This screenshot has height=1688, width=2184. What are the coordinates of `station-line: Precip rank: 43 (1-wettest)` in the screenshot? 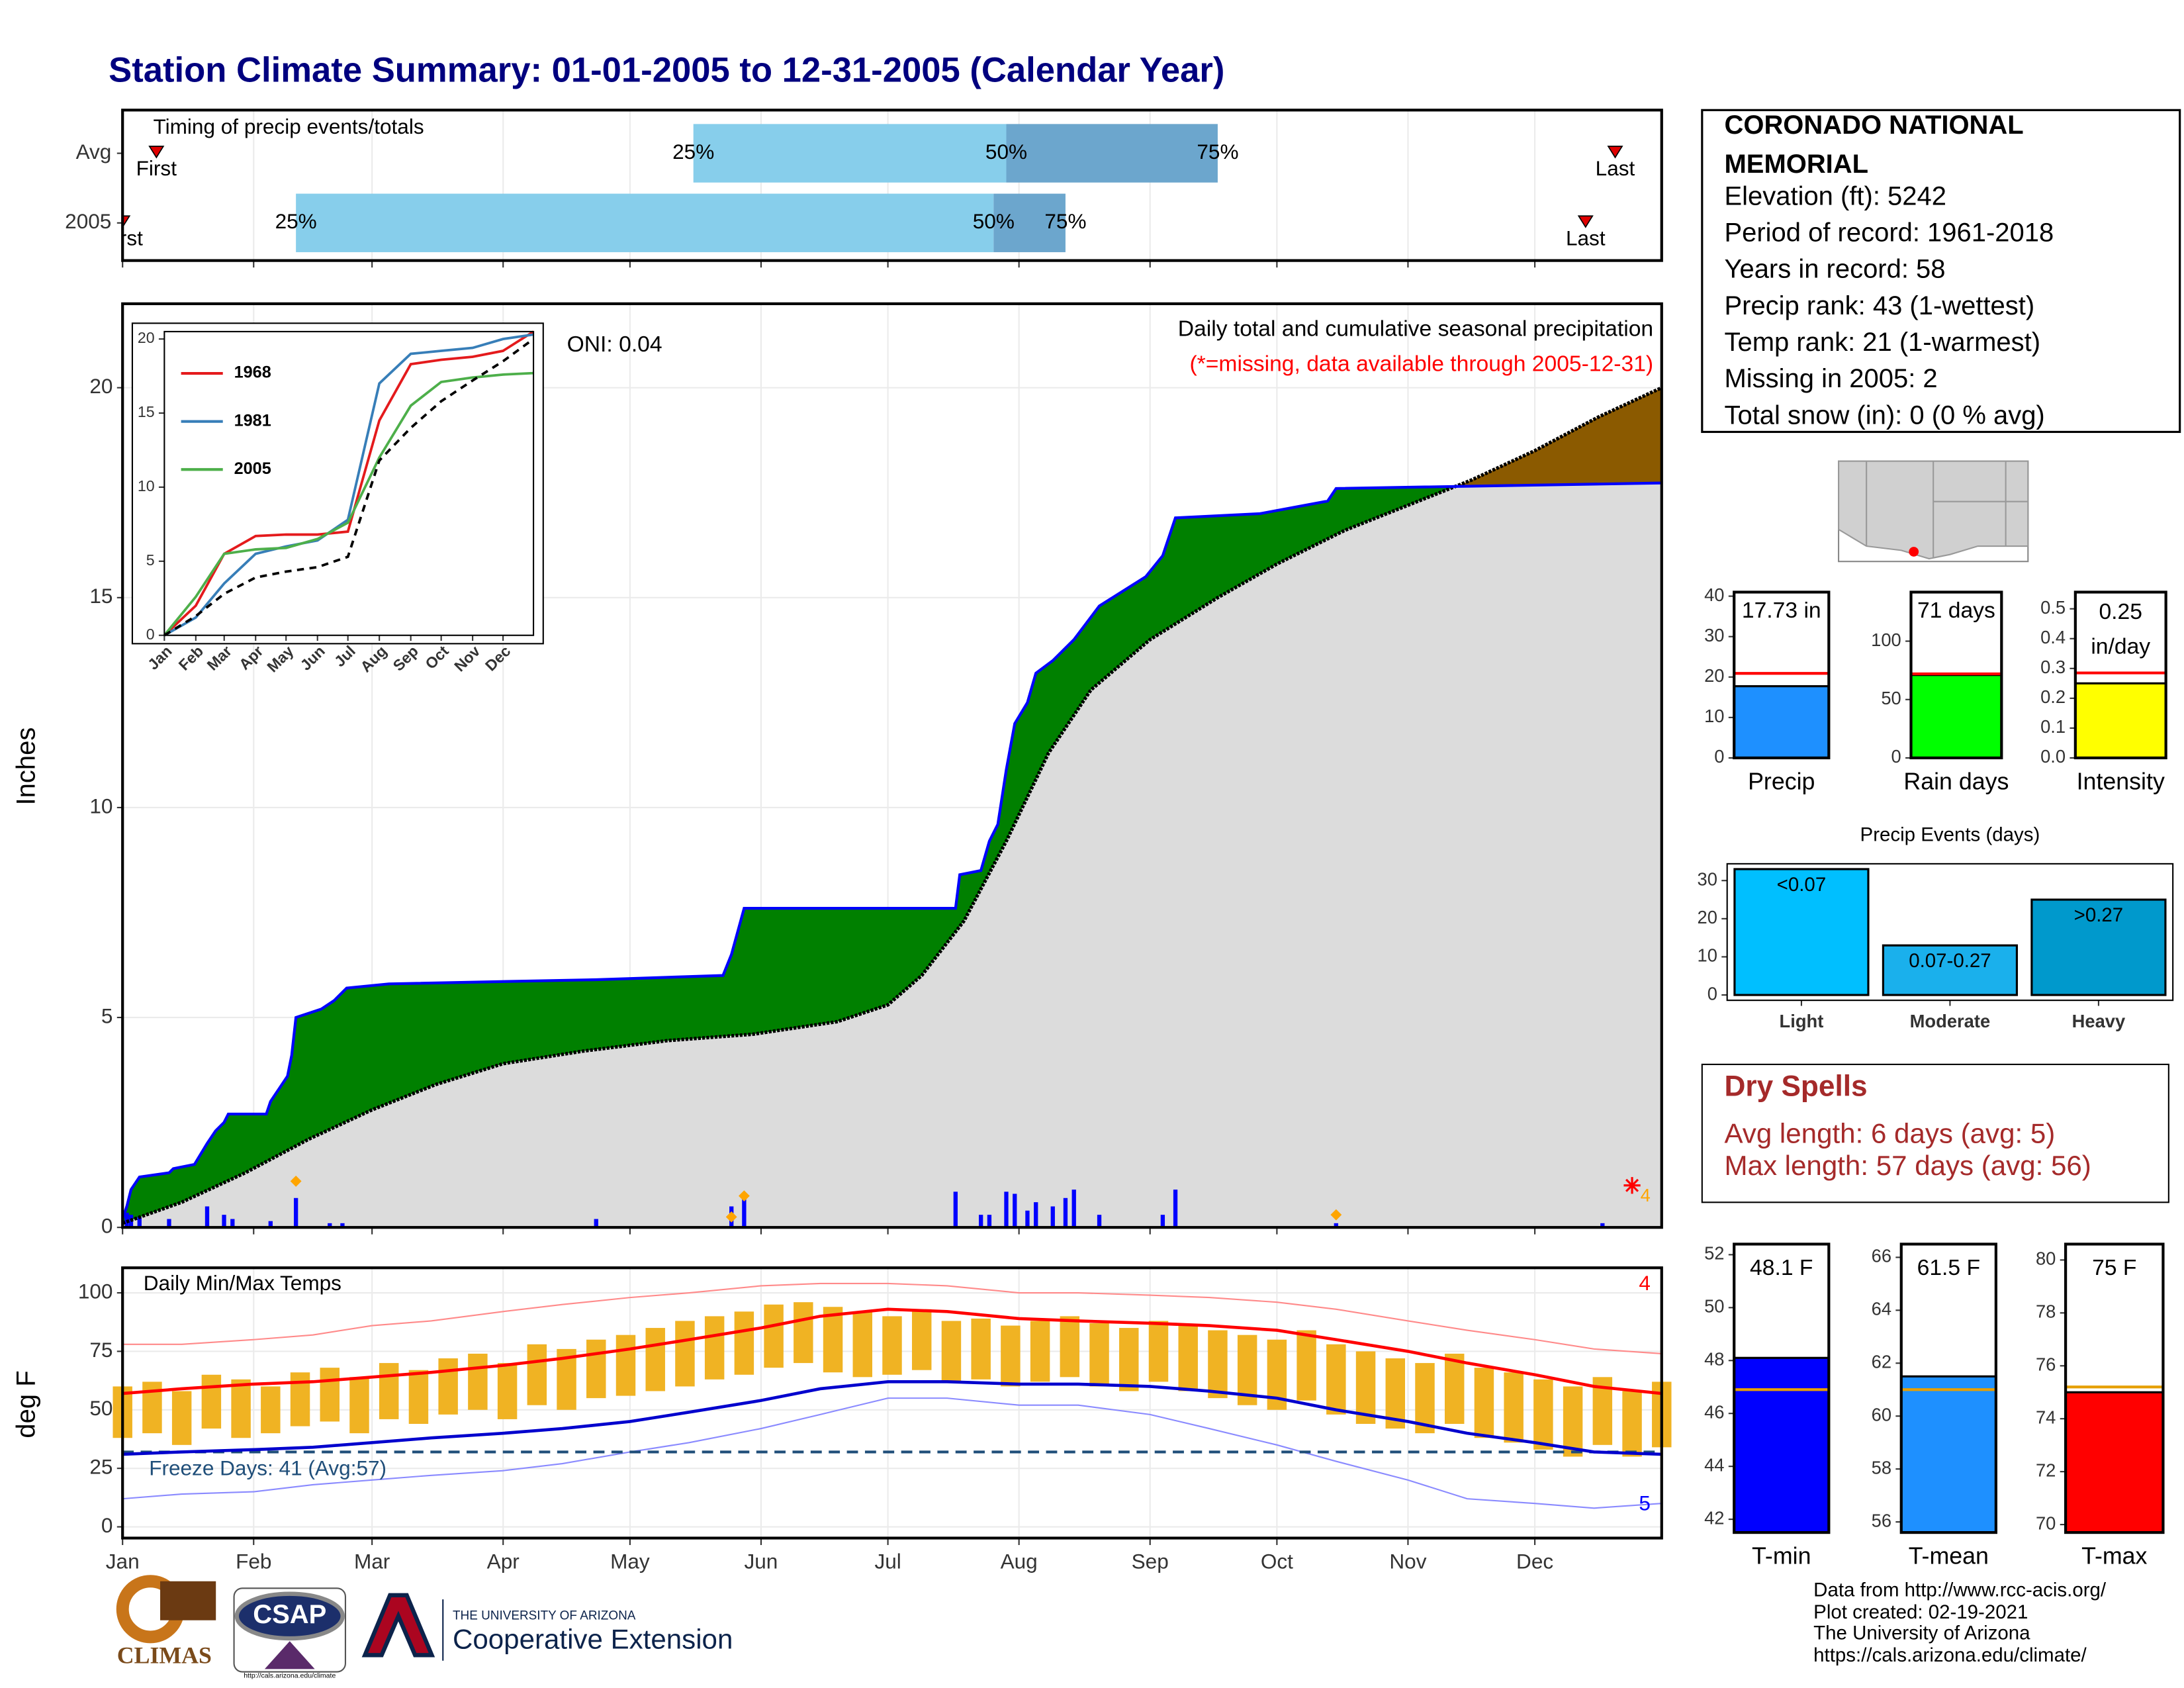 It's located at (1879, 305).